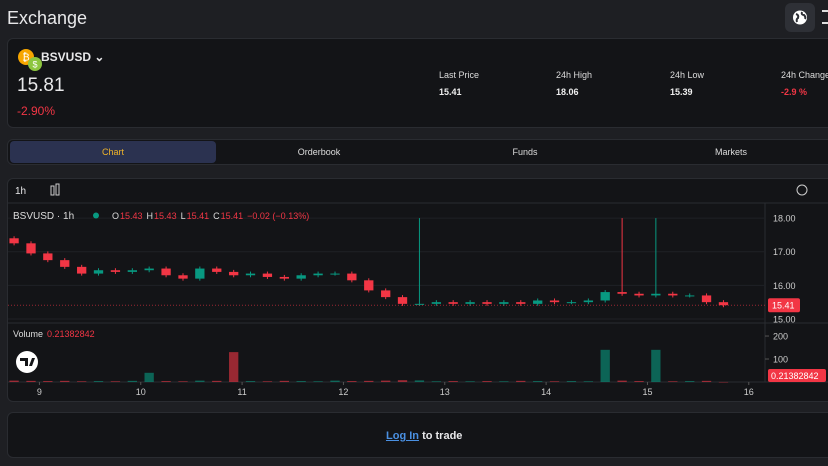 The height and width of the screenshot is (466, 828). What do you see at coordinates (115, 216) in the screenshot?
I see `legend-key: O` at bounding box center [115, 216].